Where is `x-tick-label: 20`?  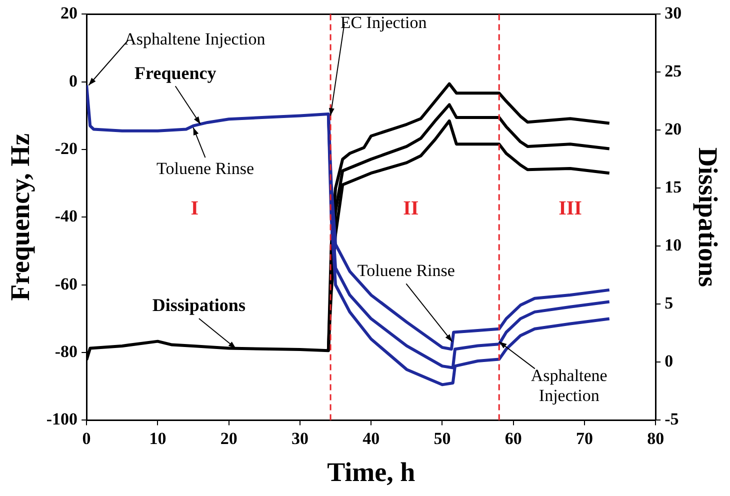
x-tick-label: 20 is located at coordinates (229, 438).